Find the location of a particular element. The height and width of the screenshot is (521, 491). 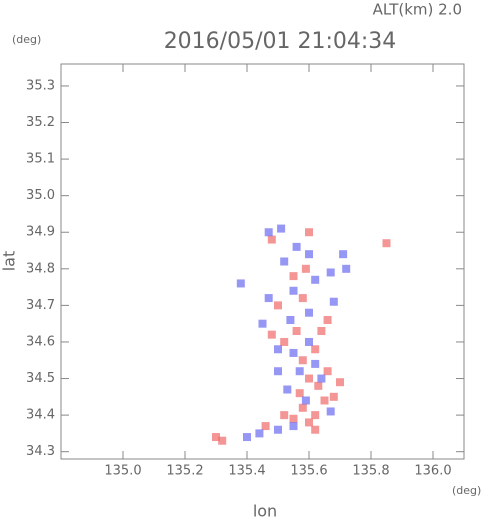

y-tick-label: 35.3 is located at coordinates (40, 85).